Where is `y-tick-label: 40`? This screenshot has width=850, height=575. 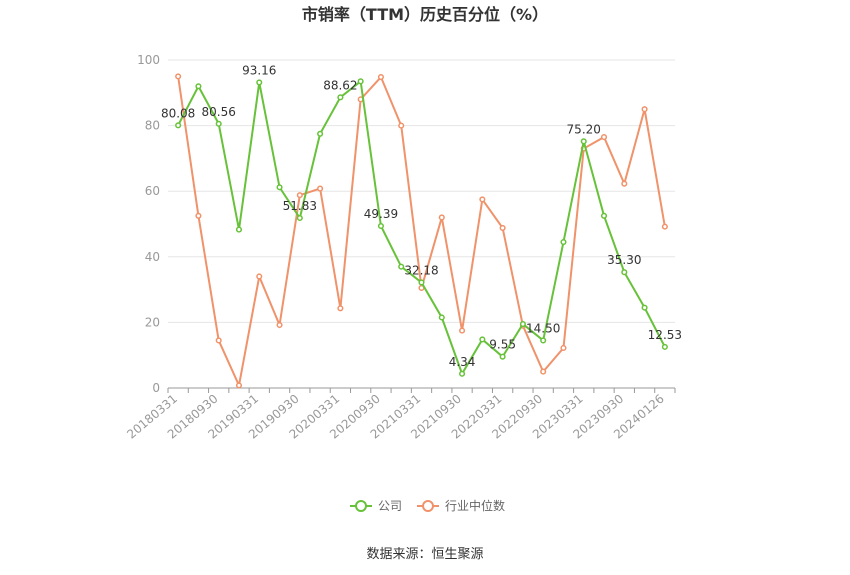 y-tick-label: 40 is located at coordinates (152, 257).